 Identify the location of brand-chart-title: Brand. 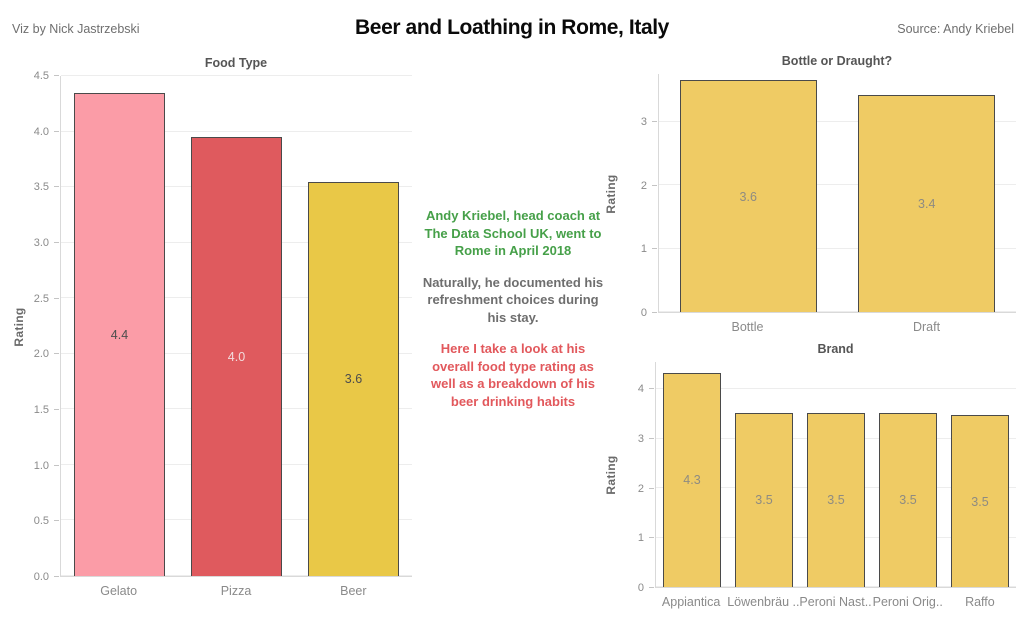
(835, 349).